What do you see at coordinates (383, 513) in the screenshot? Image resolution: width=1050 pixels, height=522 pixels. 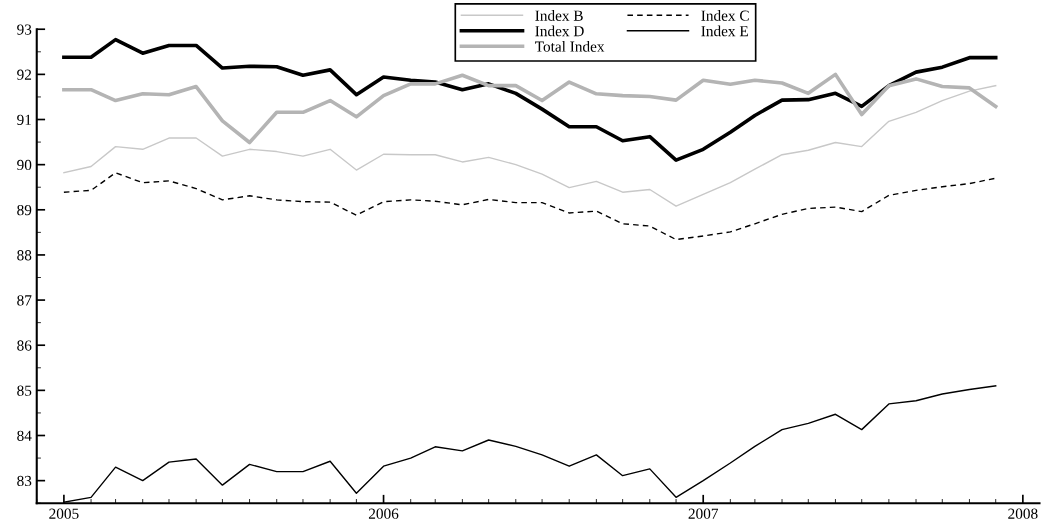 I see `x-tick-label: 2006` at bounding box center [383, 513].